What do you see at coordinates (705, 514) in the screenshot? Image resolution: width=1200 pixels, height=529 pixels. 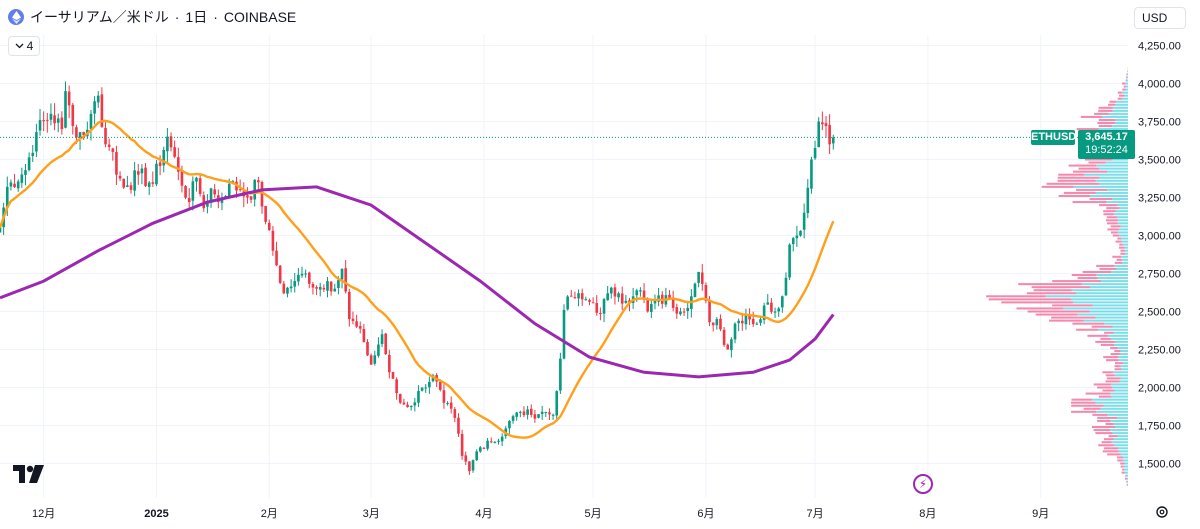 I see `x-tick-label: 6月` at bounding box center [705, 514].